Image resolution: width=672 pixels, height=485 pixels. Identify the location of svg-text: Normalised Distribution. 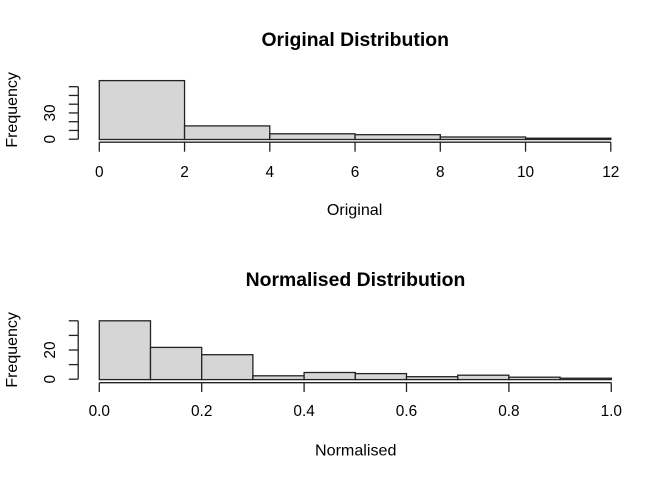
(356, 280).